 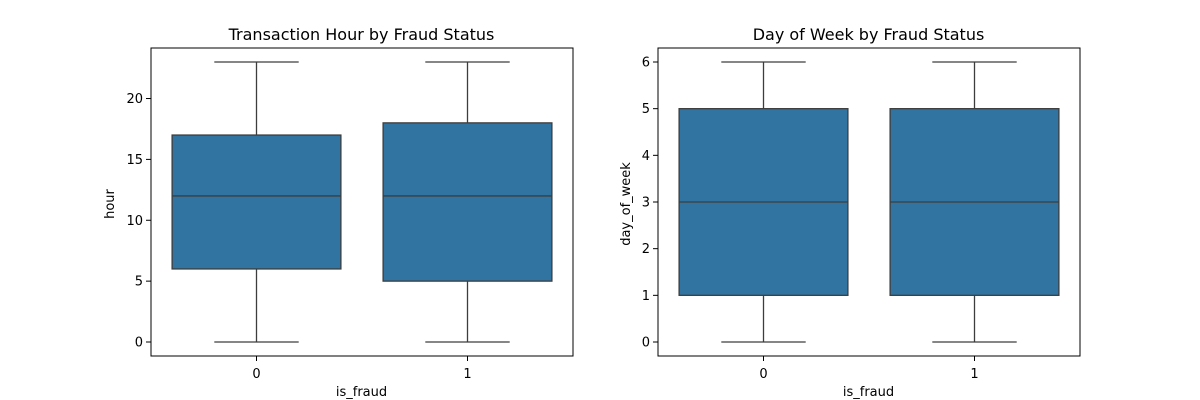 What do you see at coordinates (134, 99) in the screenshot?
I see `y-tick-label: 20` at bounding box center [134, 99].